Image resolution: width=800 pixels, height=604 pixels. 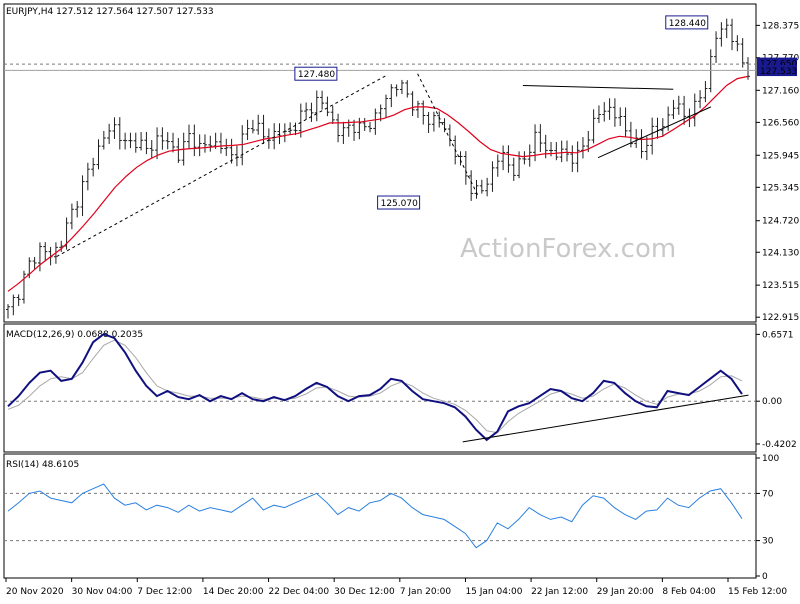 What do you see at coordinates (568, 249) in the screenshot?
I see `watermark-text: ActionForex.com` at bounding box center [568, 249].